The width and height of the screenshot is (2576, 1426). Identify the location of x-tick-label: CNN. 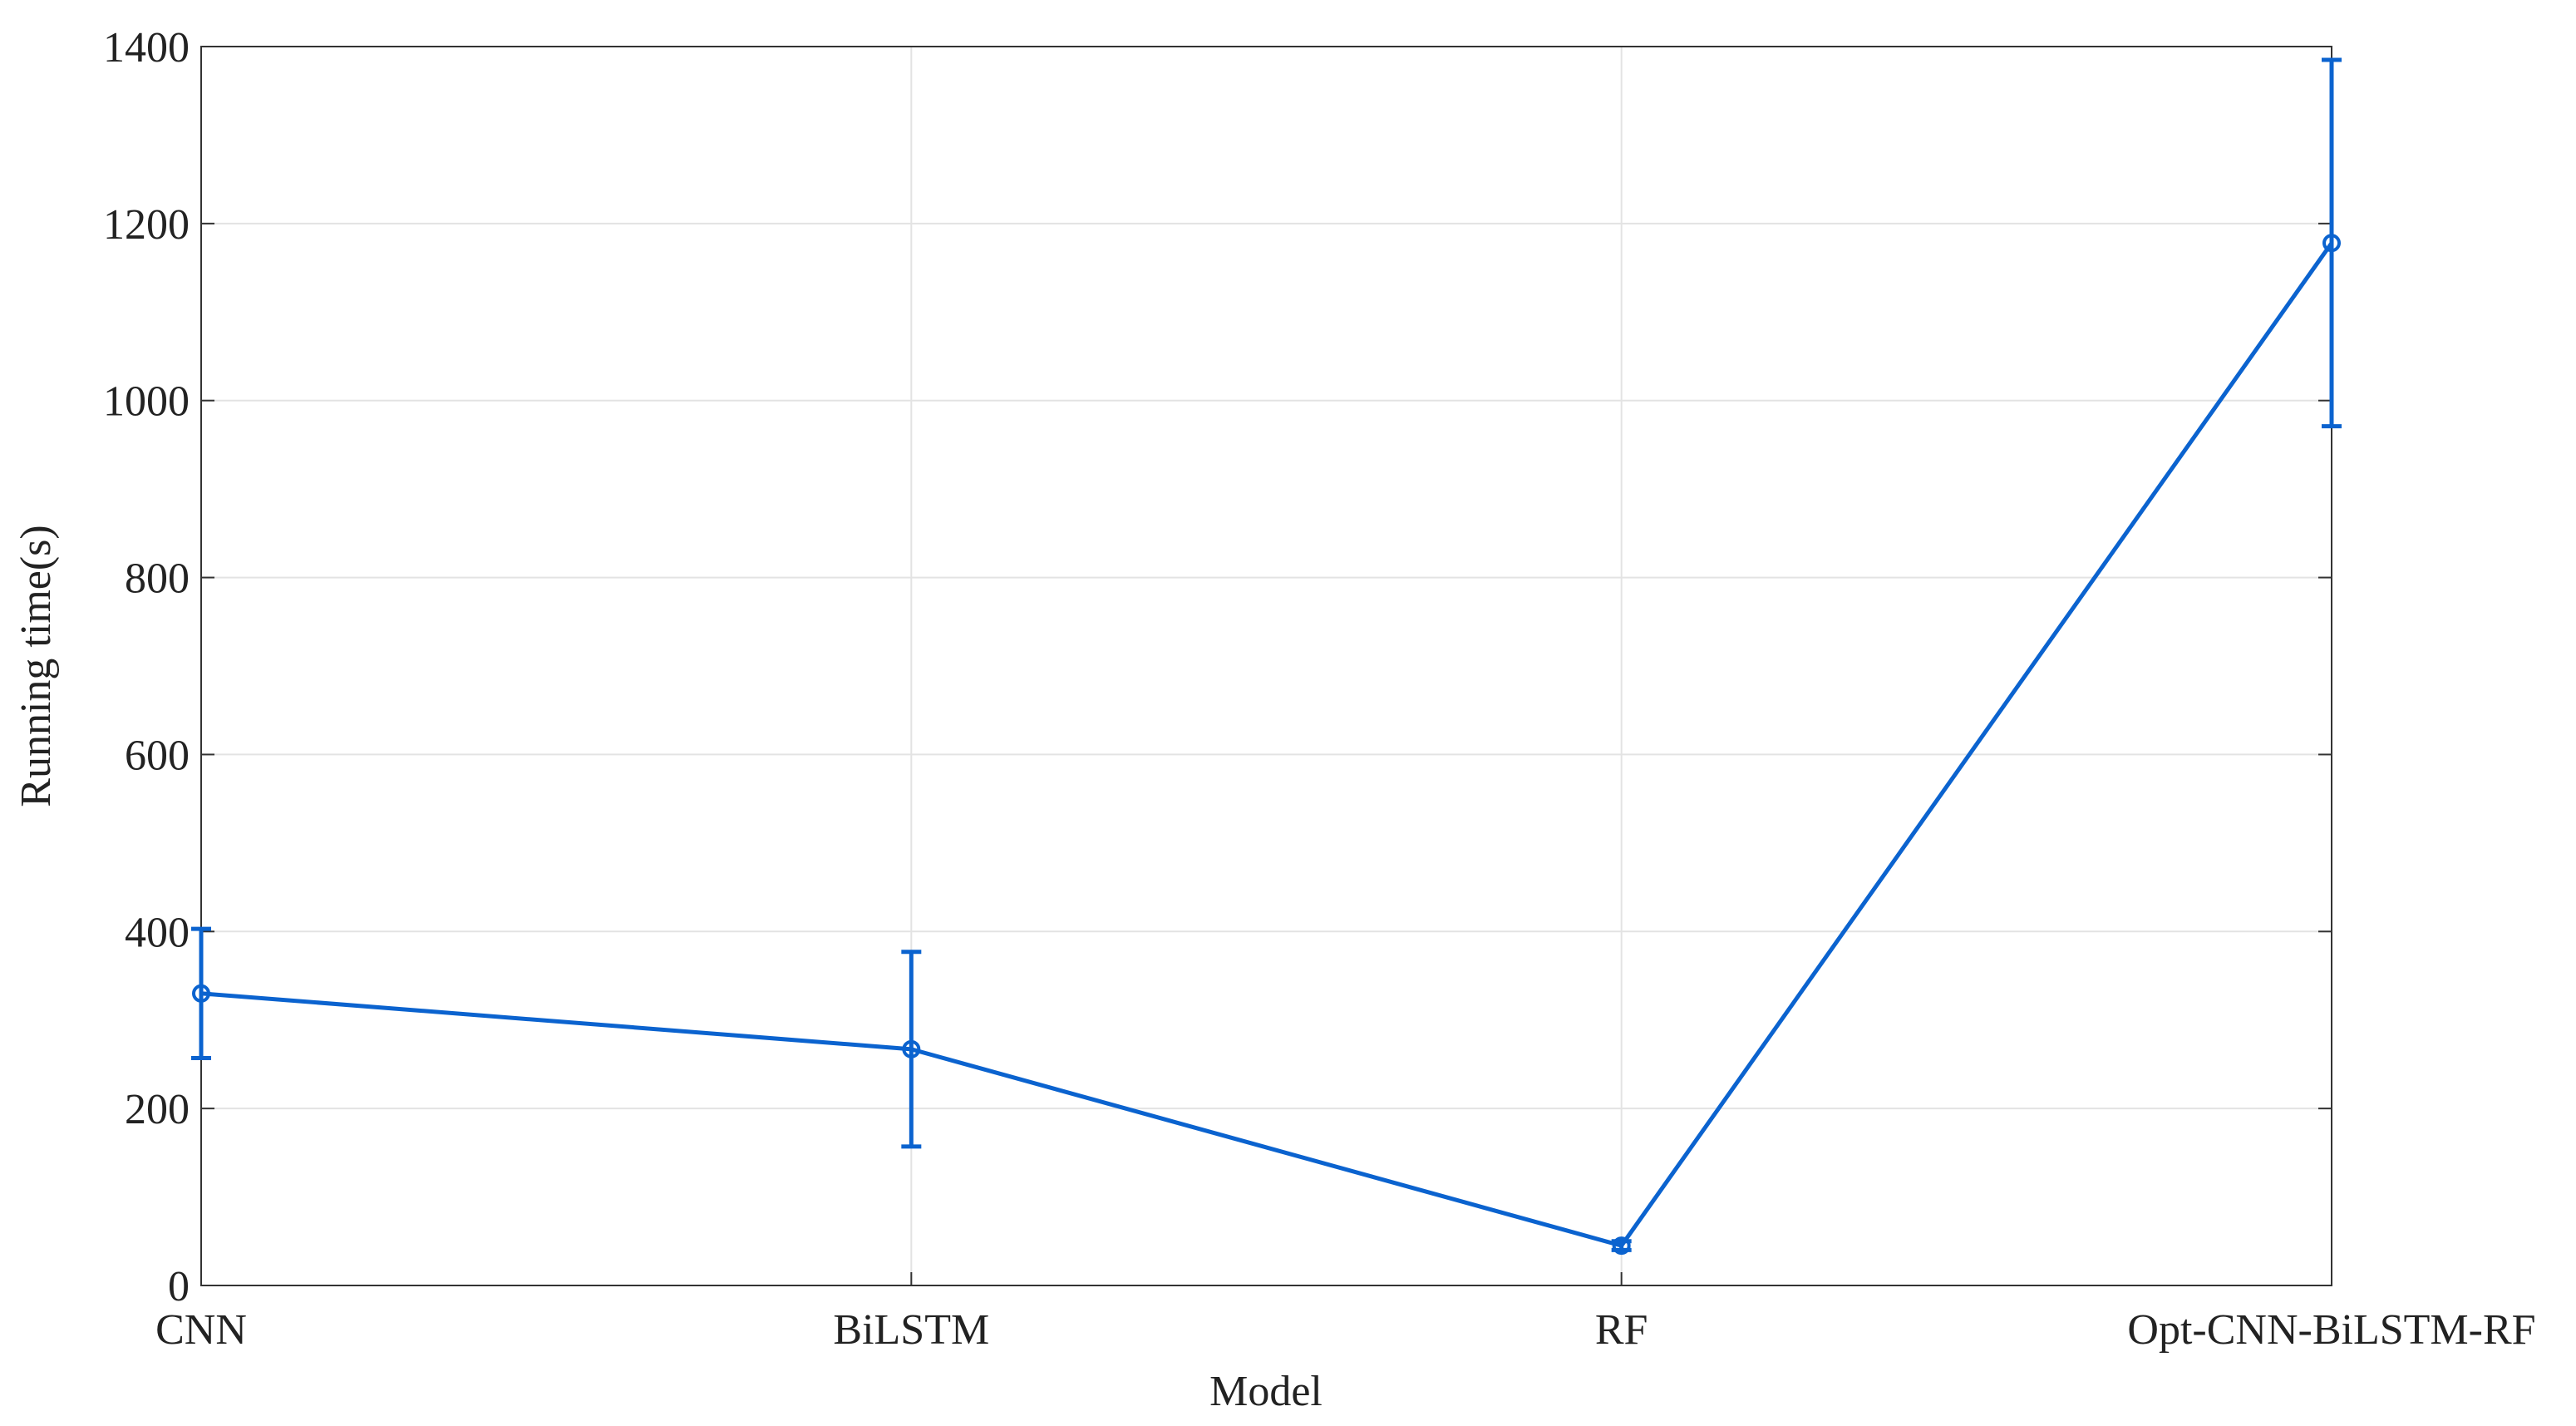
(201, 1330).